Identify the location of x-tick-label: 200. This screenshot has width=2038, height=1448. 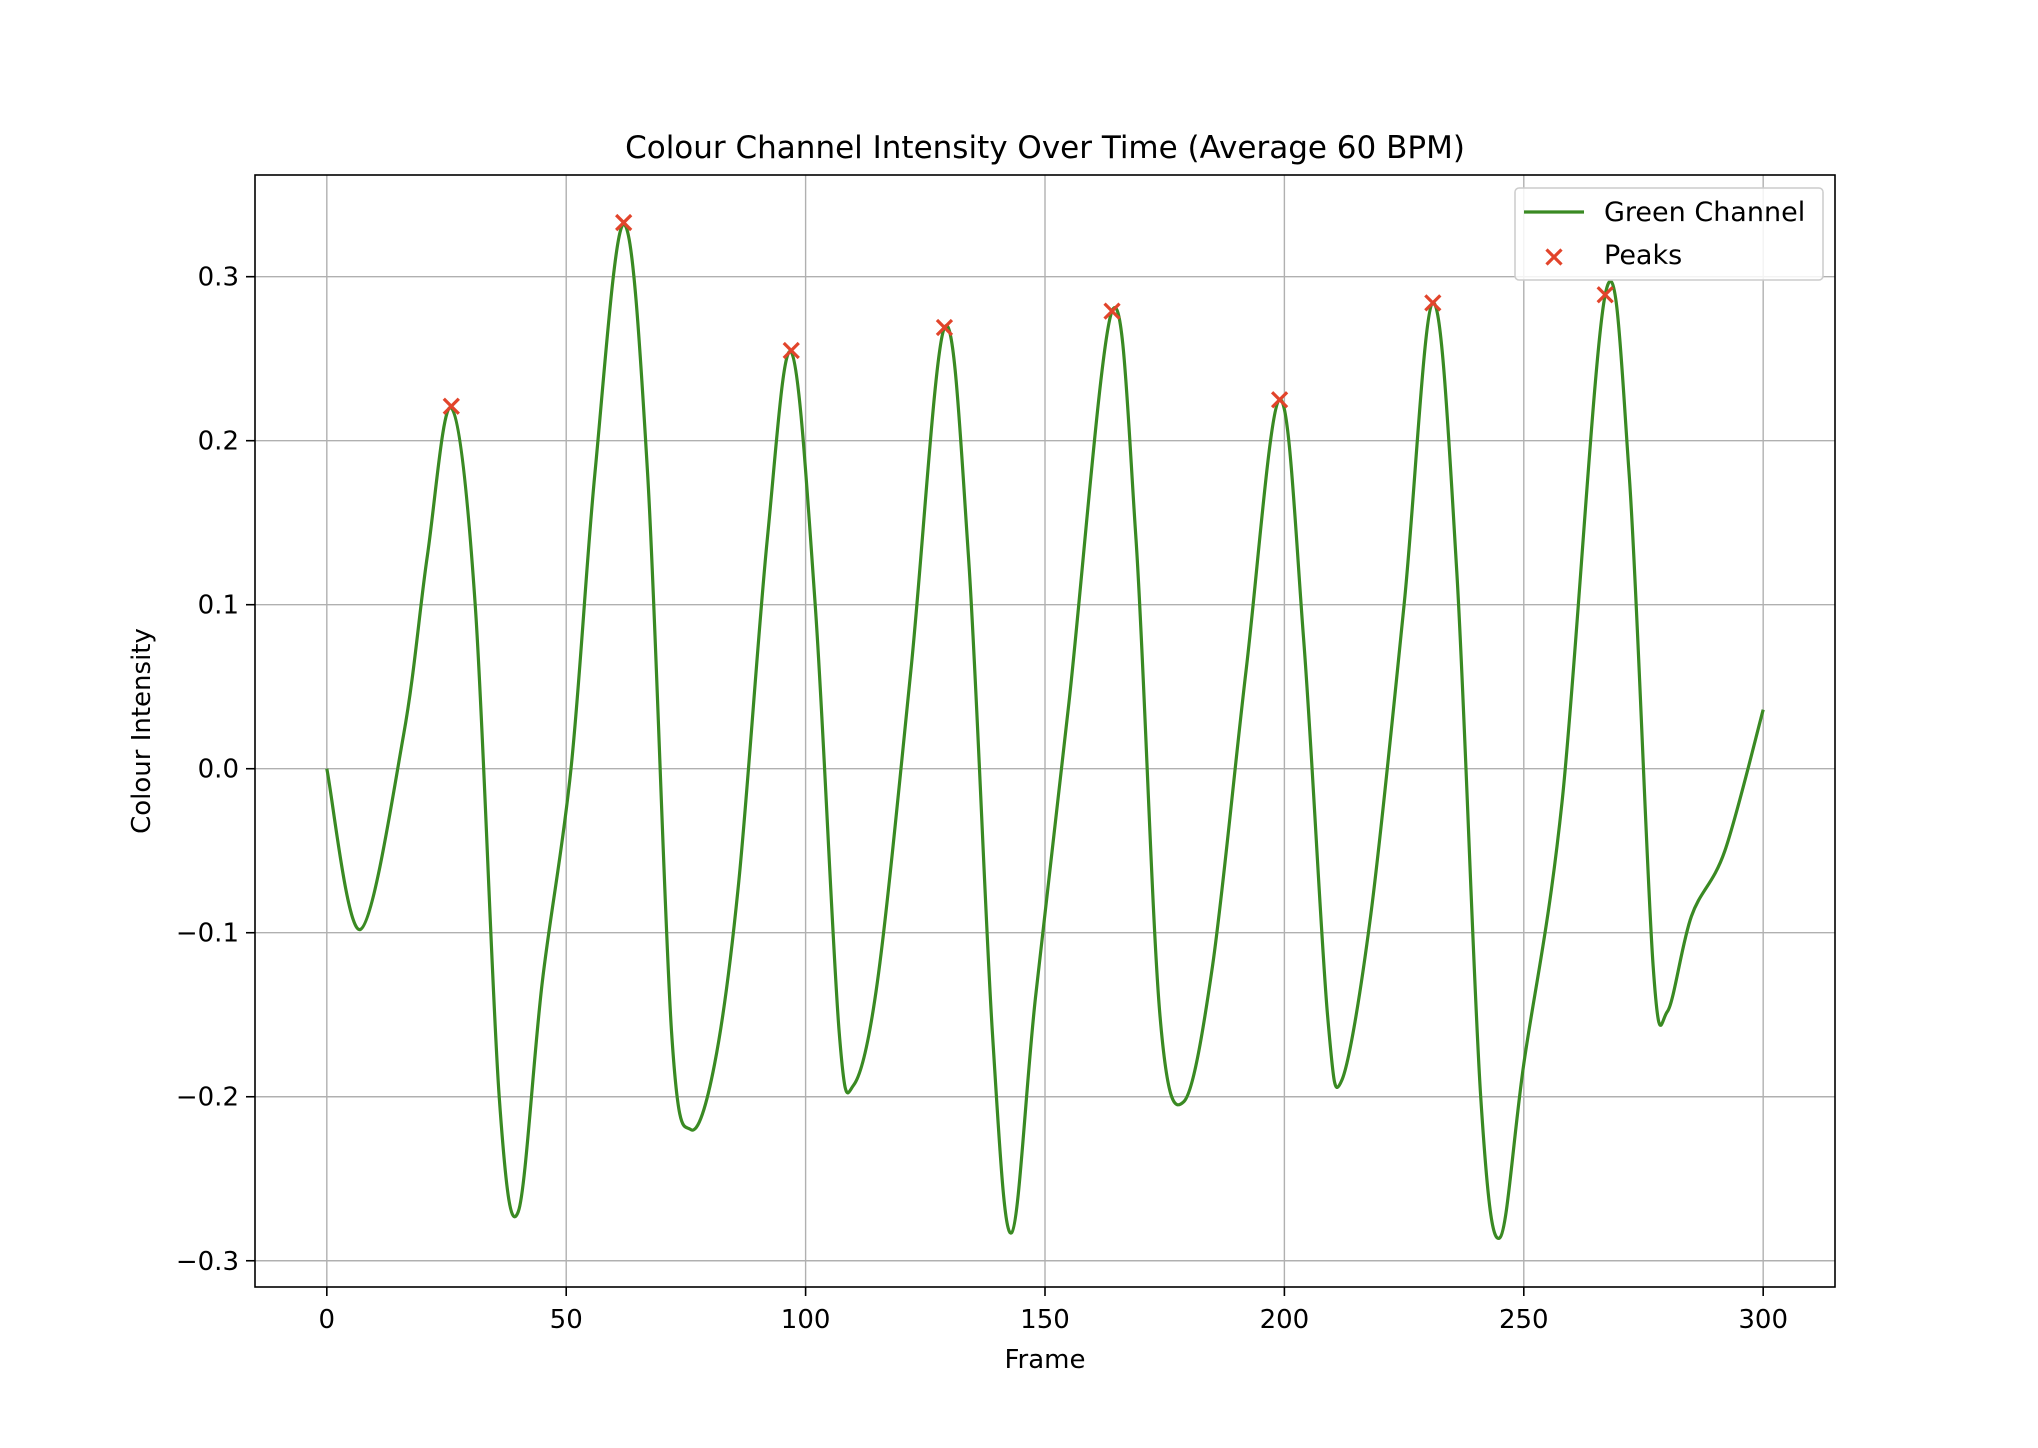
(1285, 1320).